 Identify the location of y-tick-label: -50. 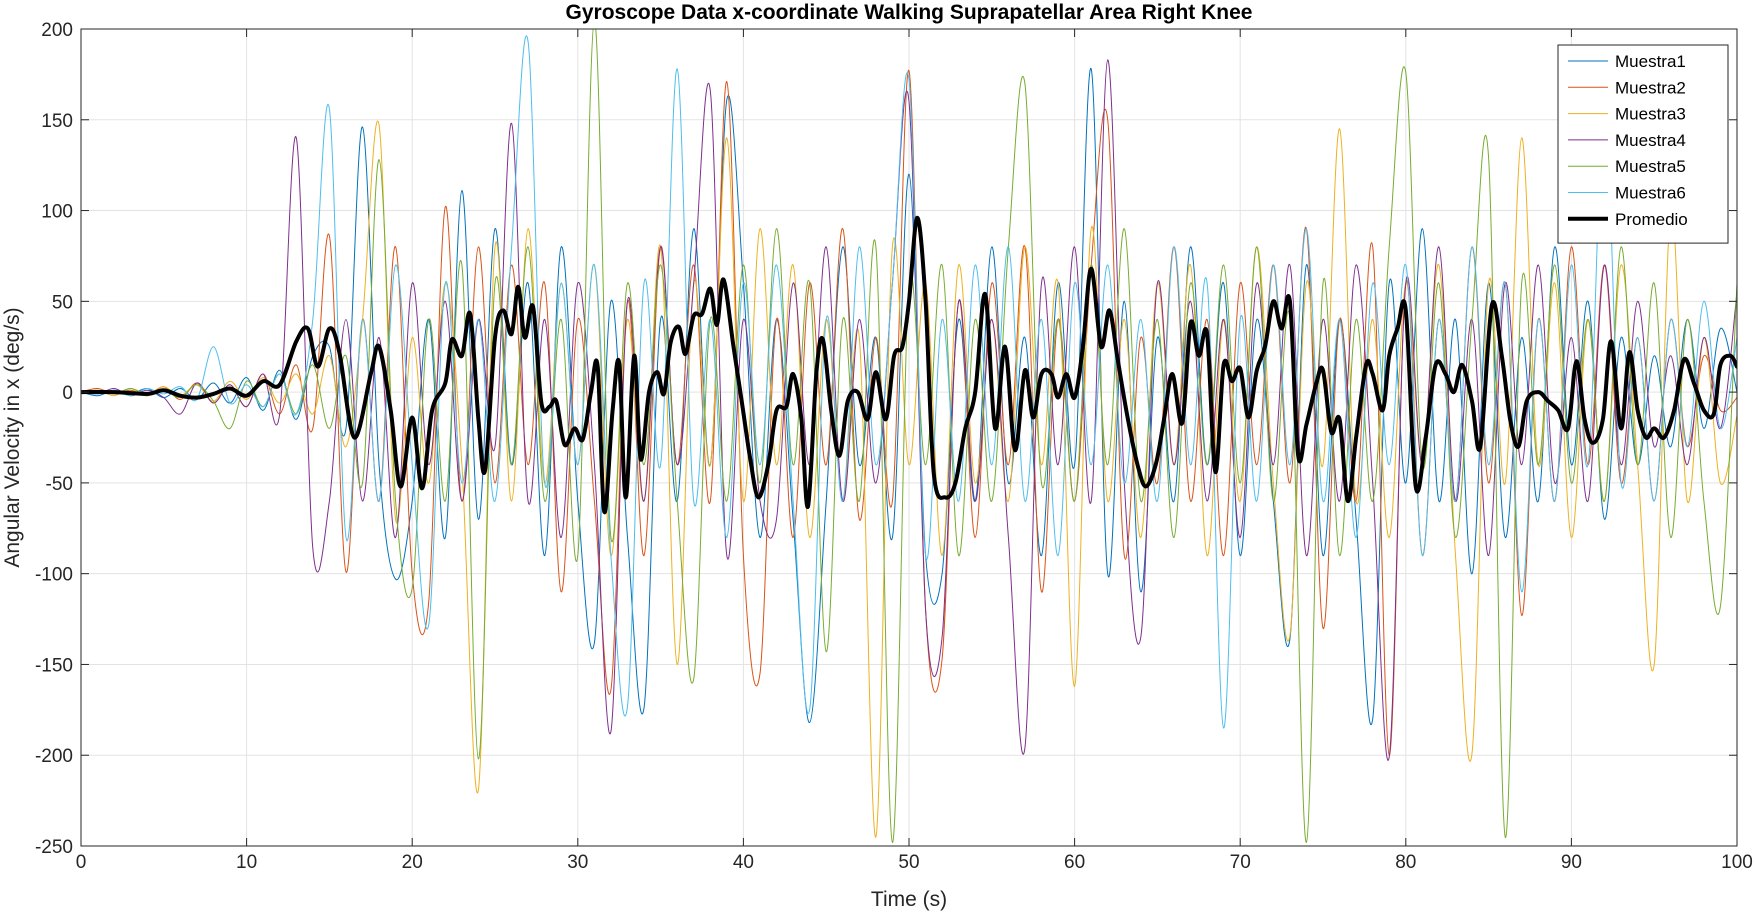
(59, 484).